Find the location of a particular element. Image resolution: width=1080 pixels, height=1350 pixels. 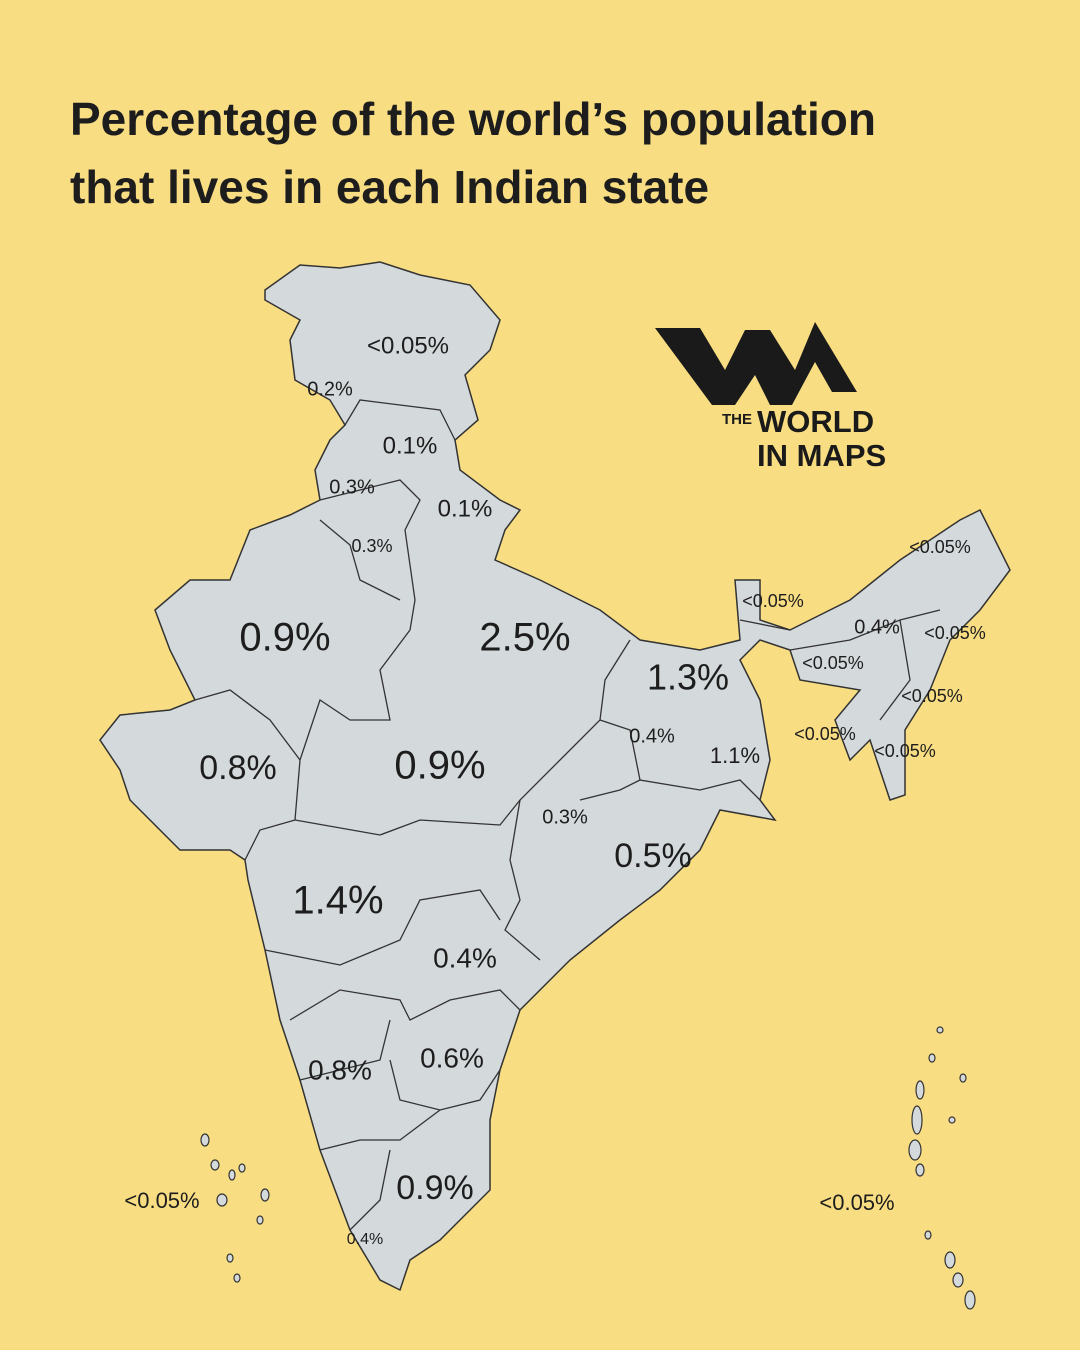

logo: THE WORLD IN MAPS is located at coordinates (770, 397).